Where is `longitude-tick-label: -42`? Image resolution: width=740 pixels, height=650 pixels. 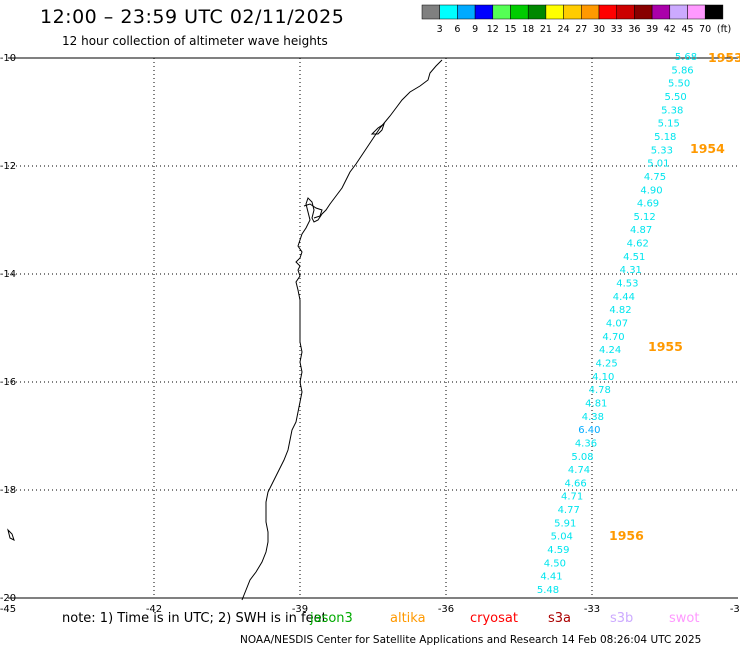 longitude-tick-label: -42 is located at coordinates (154, 609).